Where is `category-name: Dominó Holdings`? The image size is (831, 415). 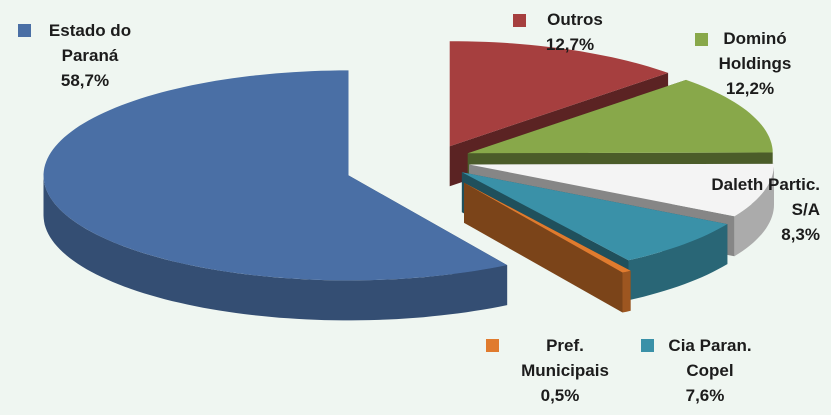
category-name: Dominó Holdings is located at coordinates (755, 51).